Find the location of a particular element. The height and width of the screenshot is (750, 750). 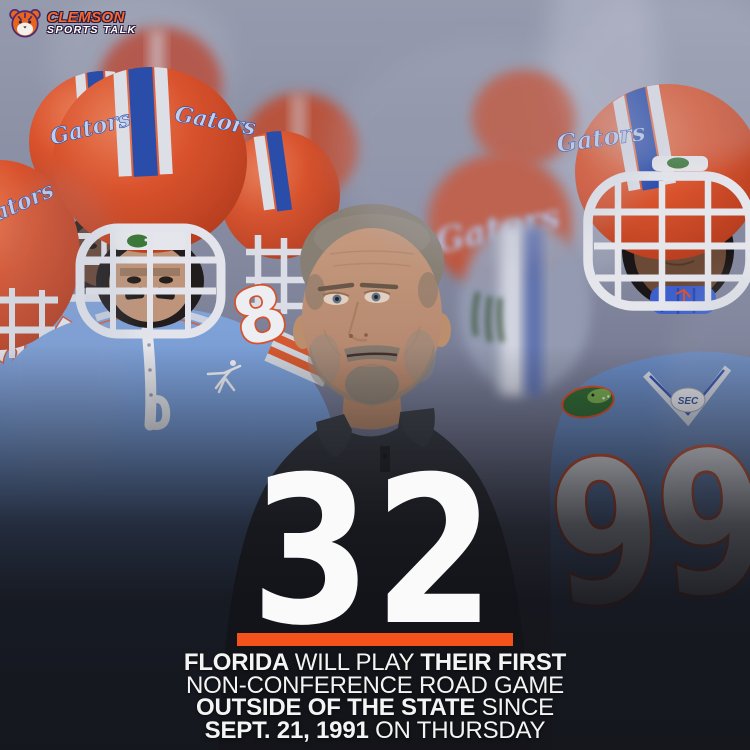

stat-number: 32 is located at coordinates (374, 541).